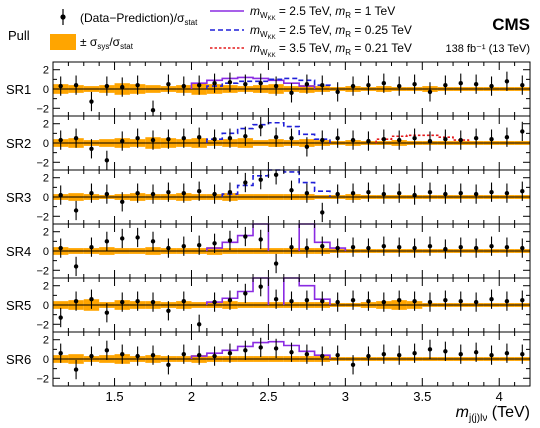 The height and width of the screenshot is (428, 540). Describe the element at coordinates (422, 138) in the screenshot. I see `signal-sig3-line` at that location.